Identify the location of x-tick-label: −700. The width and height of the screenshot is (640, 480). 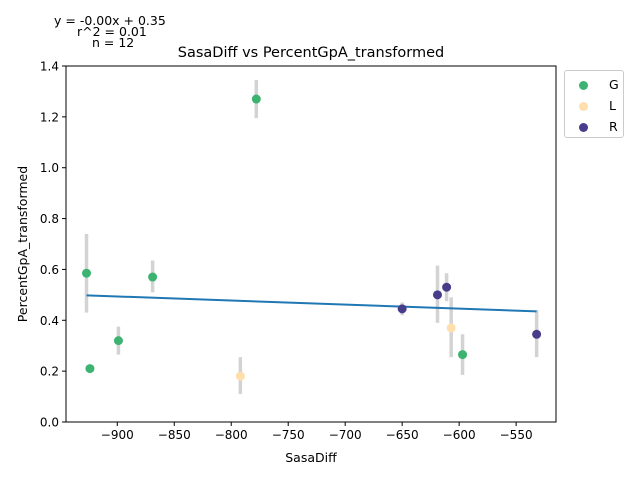
(345, 435).